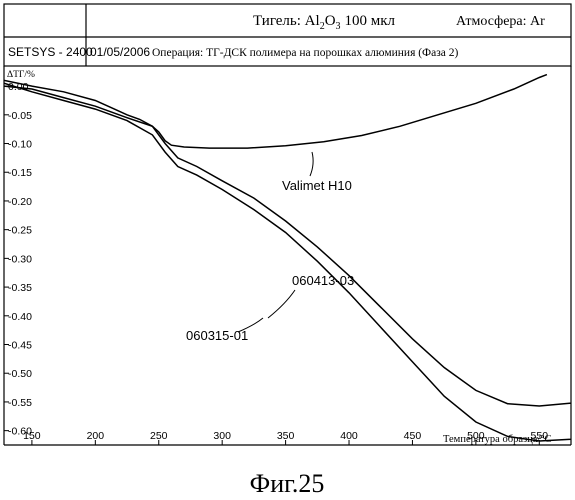  What do you see at coordinates (413, 436) in the screenshot?
I see `x-tick-label: 450` at bounding box center [413, 436].